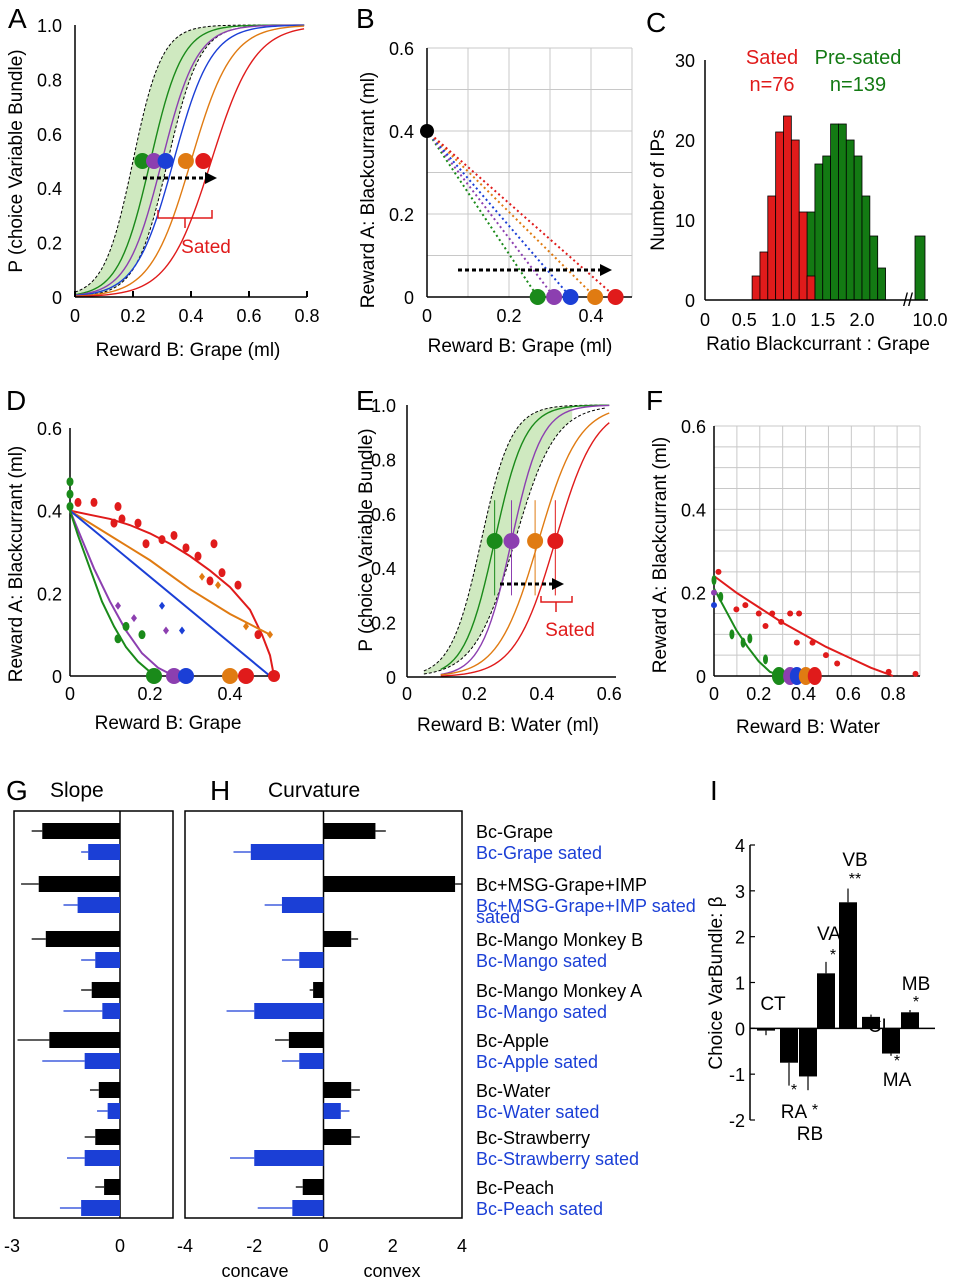  Describe the element at coordinates (427, 131) in the screenshot. I see `b-origin-point` at that location.